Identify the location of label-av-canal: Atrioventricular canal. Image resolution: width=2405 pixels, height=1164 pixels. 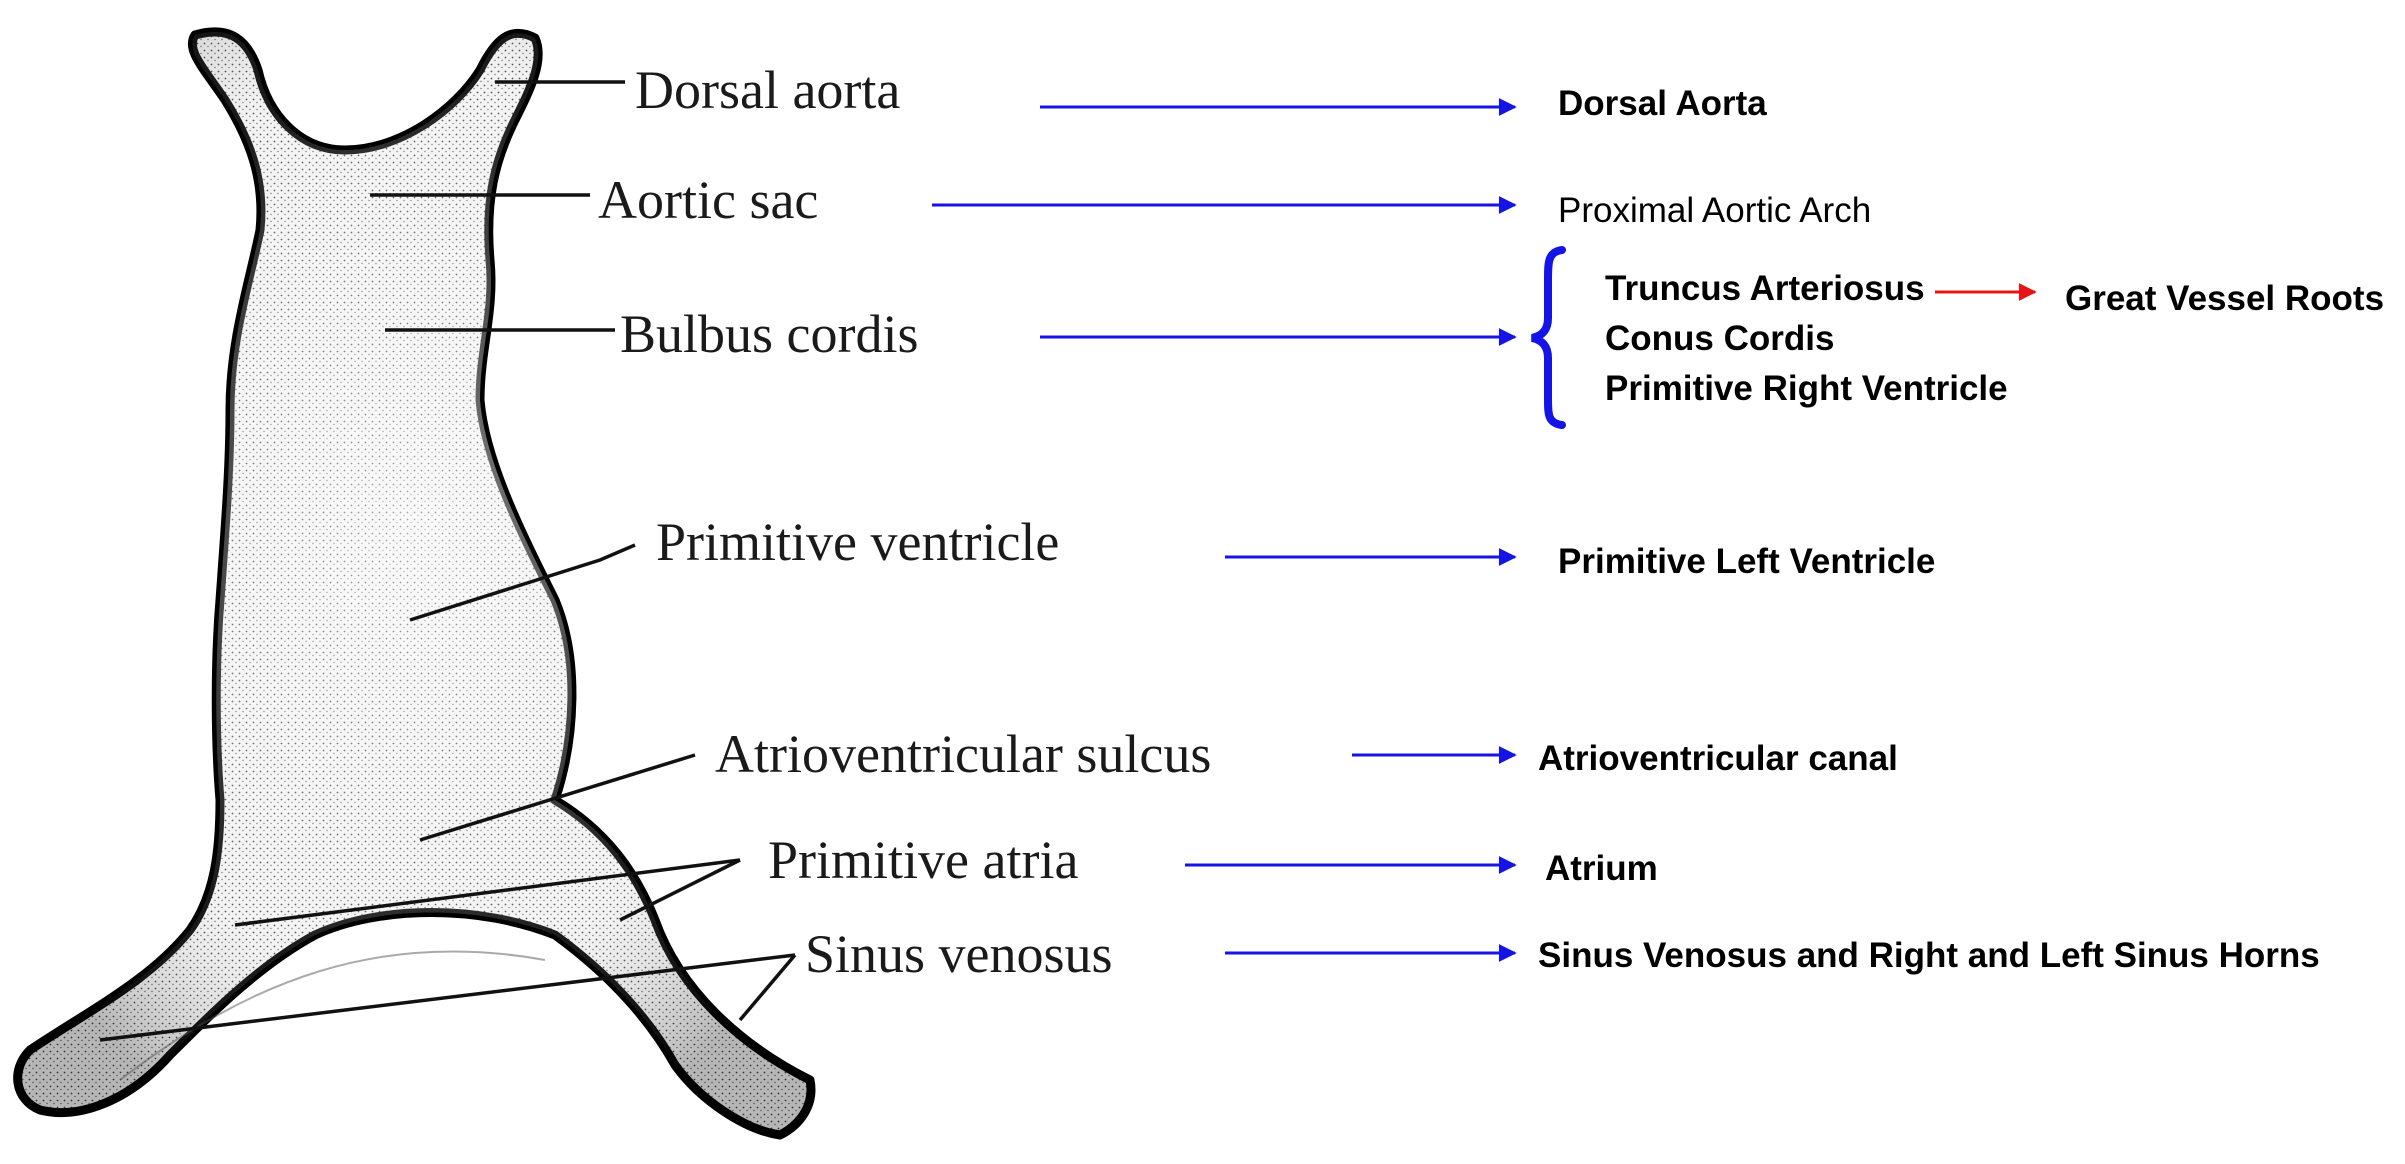
(1718, 758).